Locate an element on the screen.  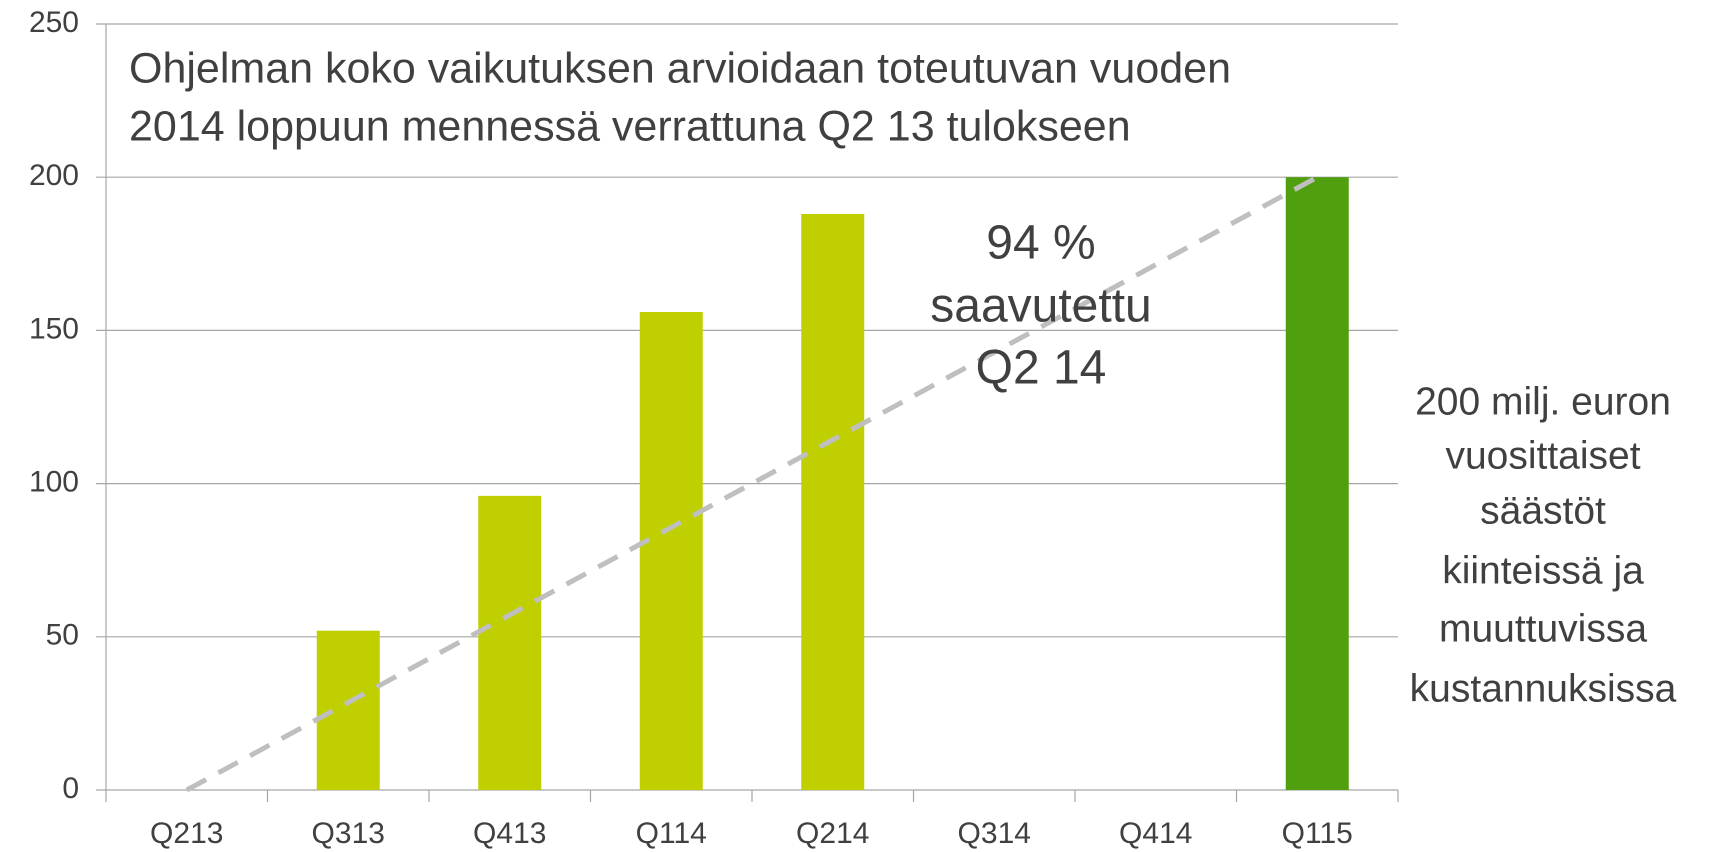
x-tick-label: Q313 is located at coordinates (348, 833).